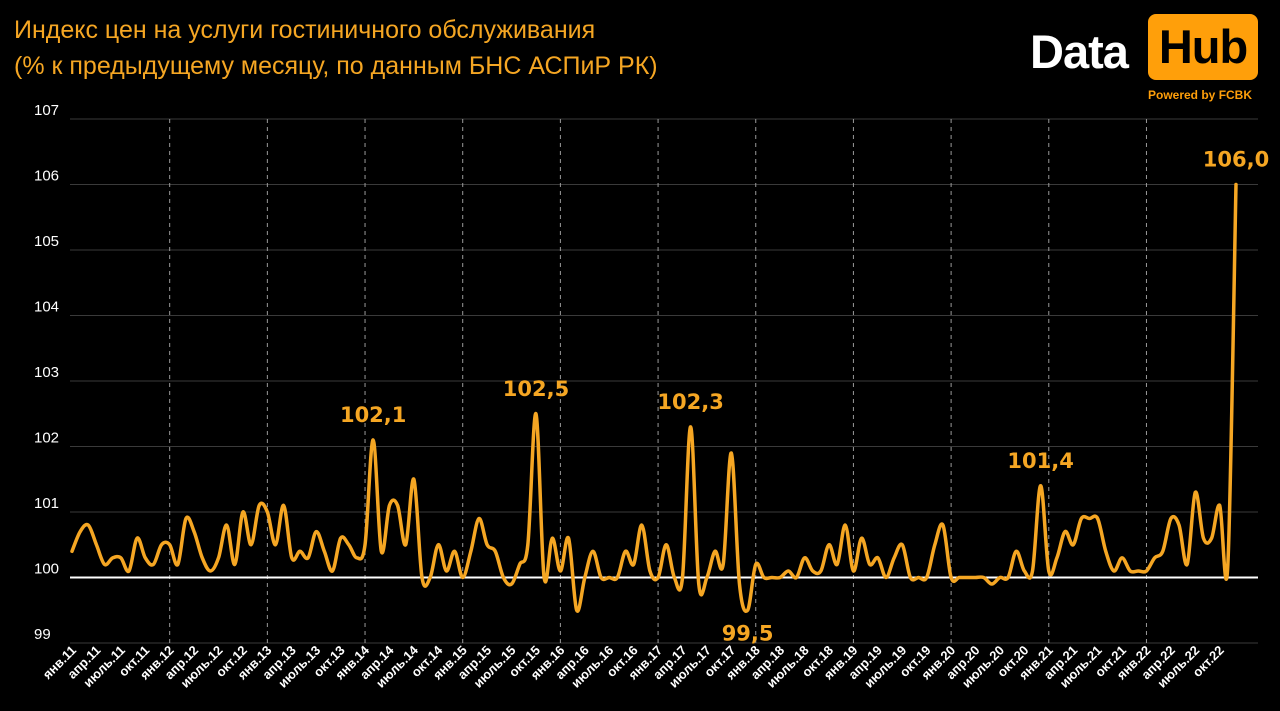  What do you see at coordinates (1040, 461) in the screenshot?
I see `data-label: 101,4` at bounding box center [1040, 461].